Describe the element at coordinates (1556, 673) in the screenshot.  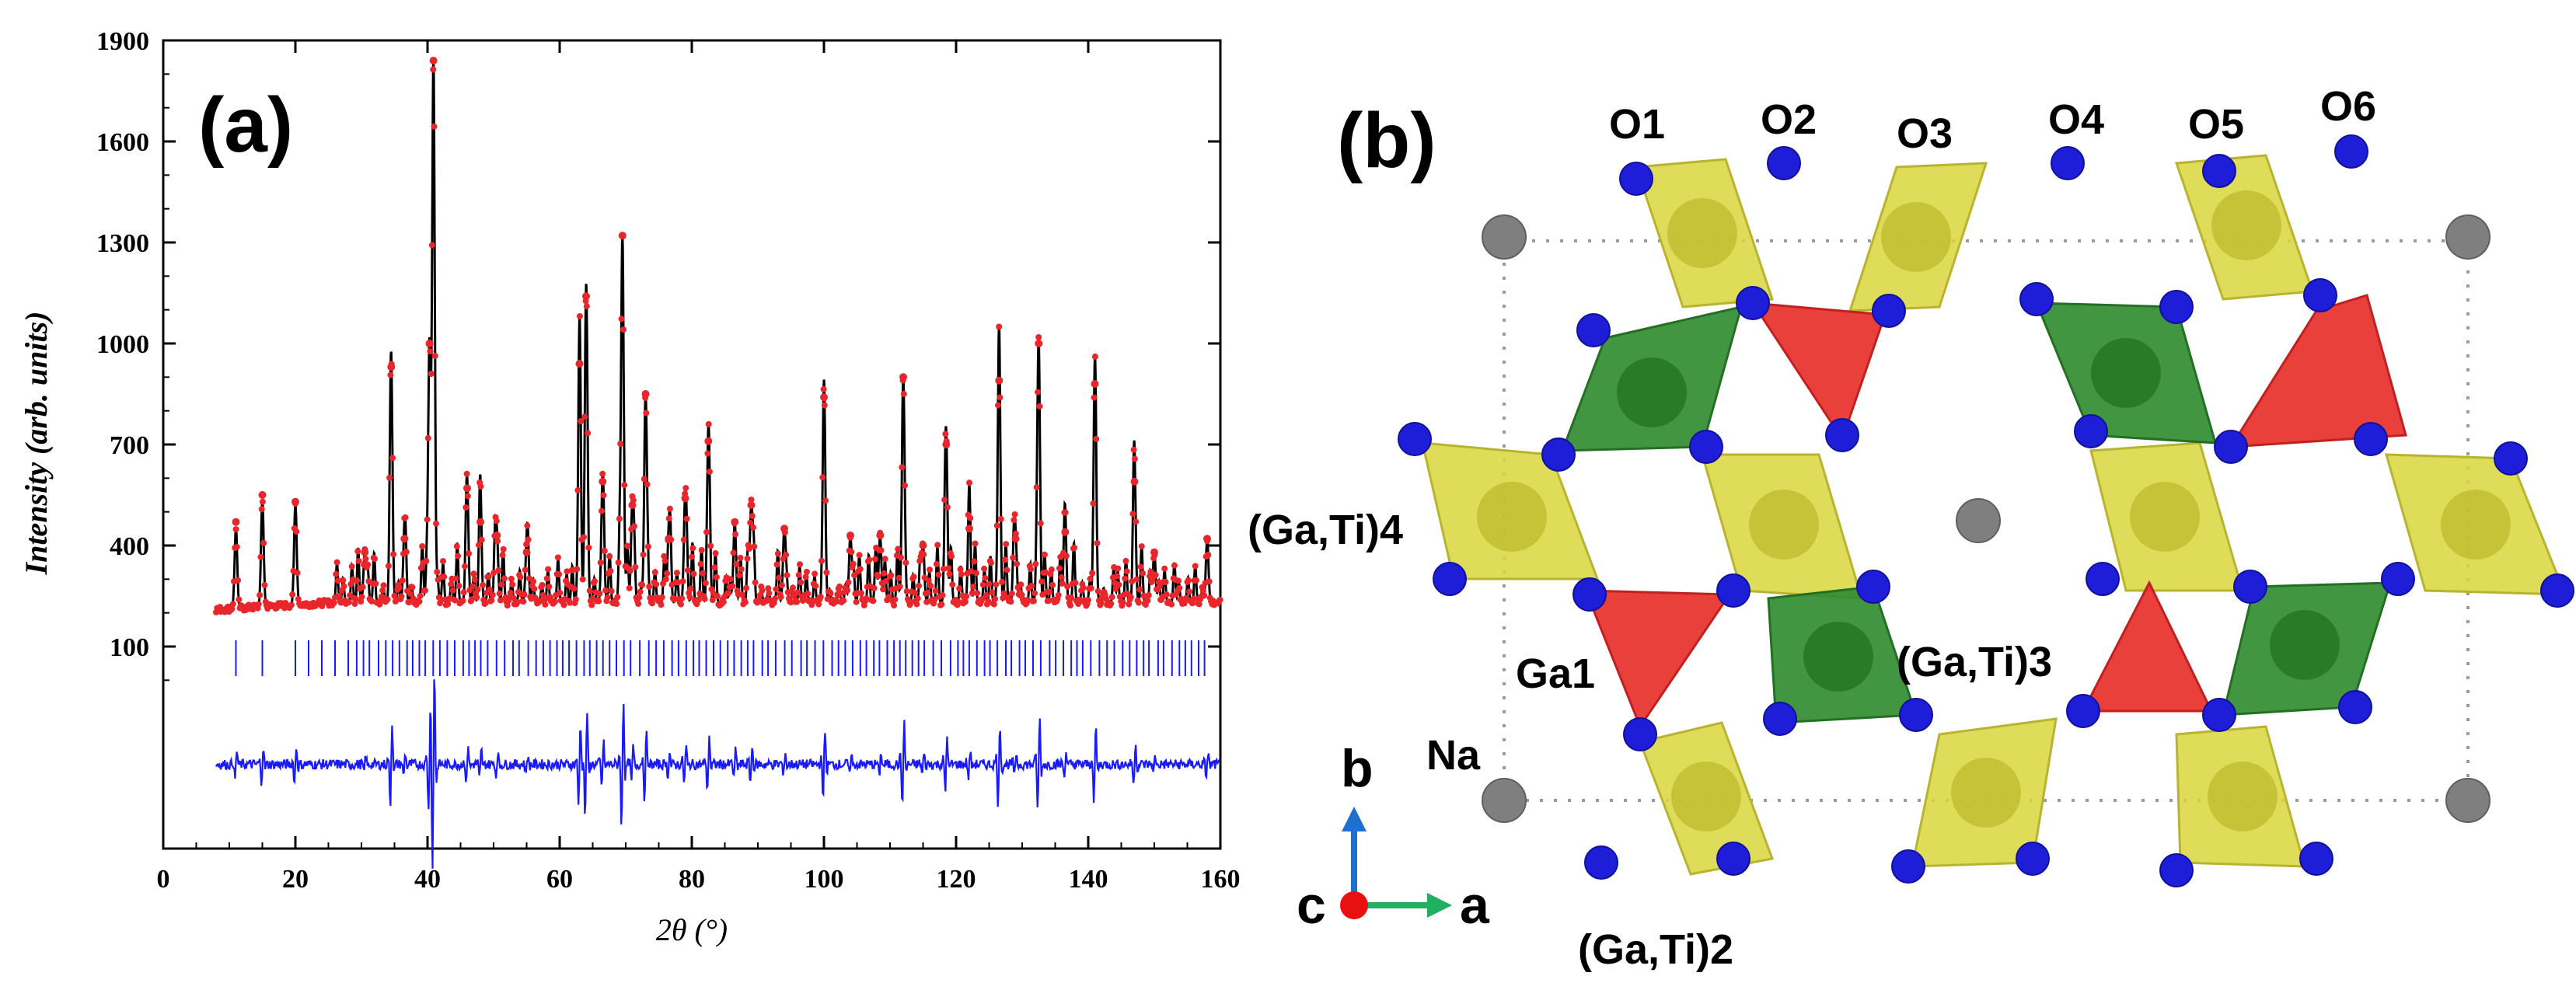
I see `label-ga1: Ga1` at that location.